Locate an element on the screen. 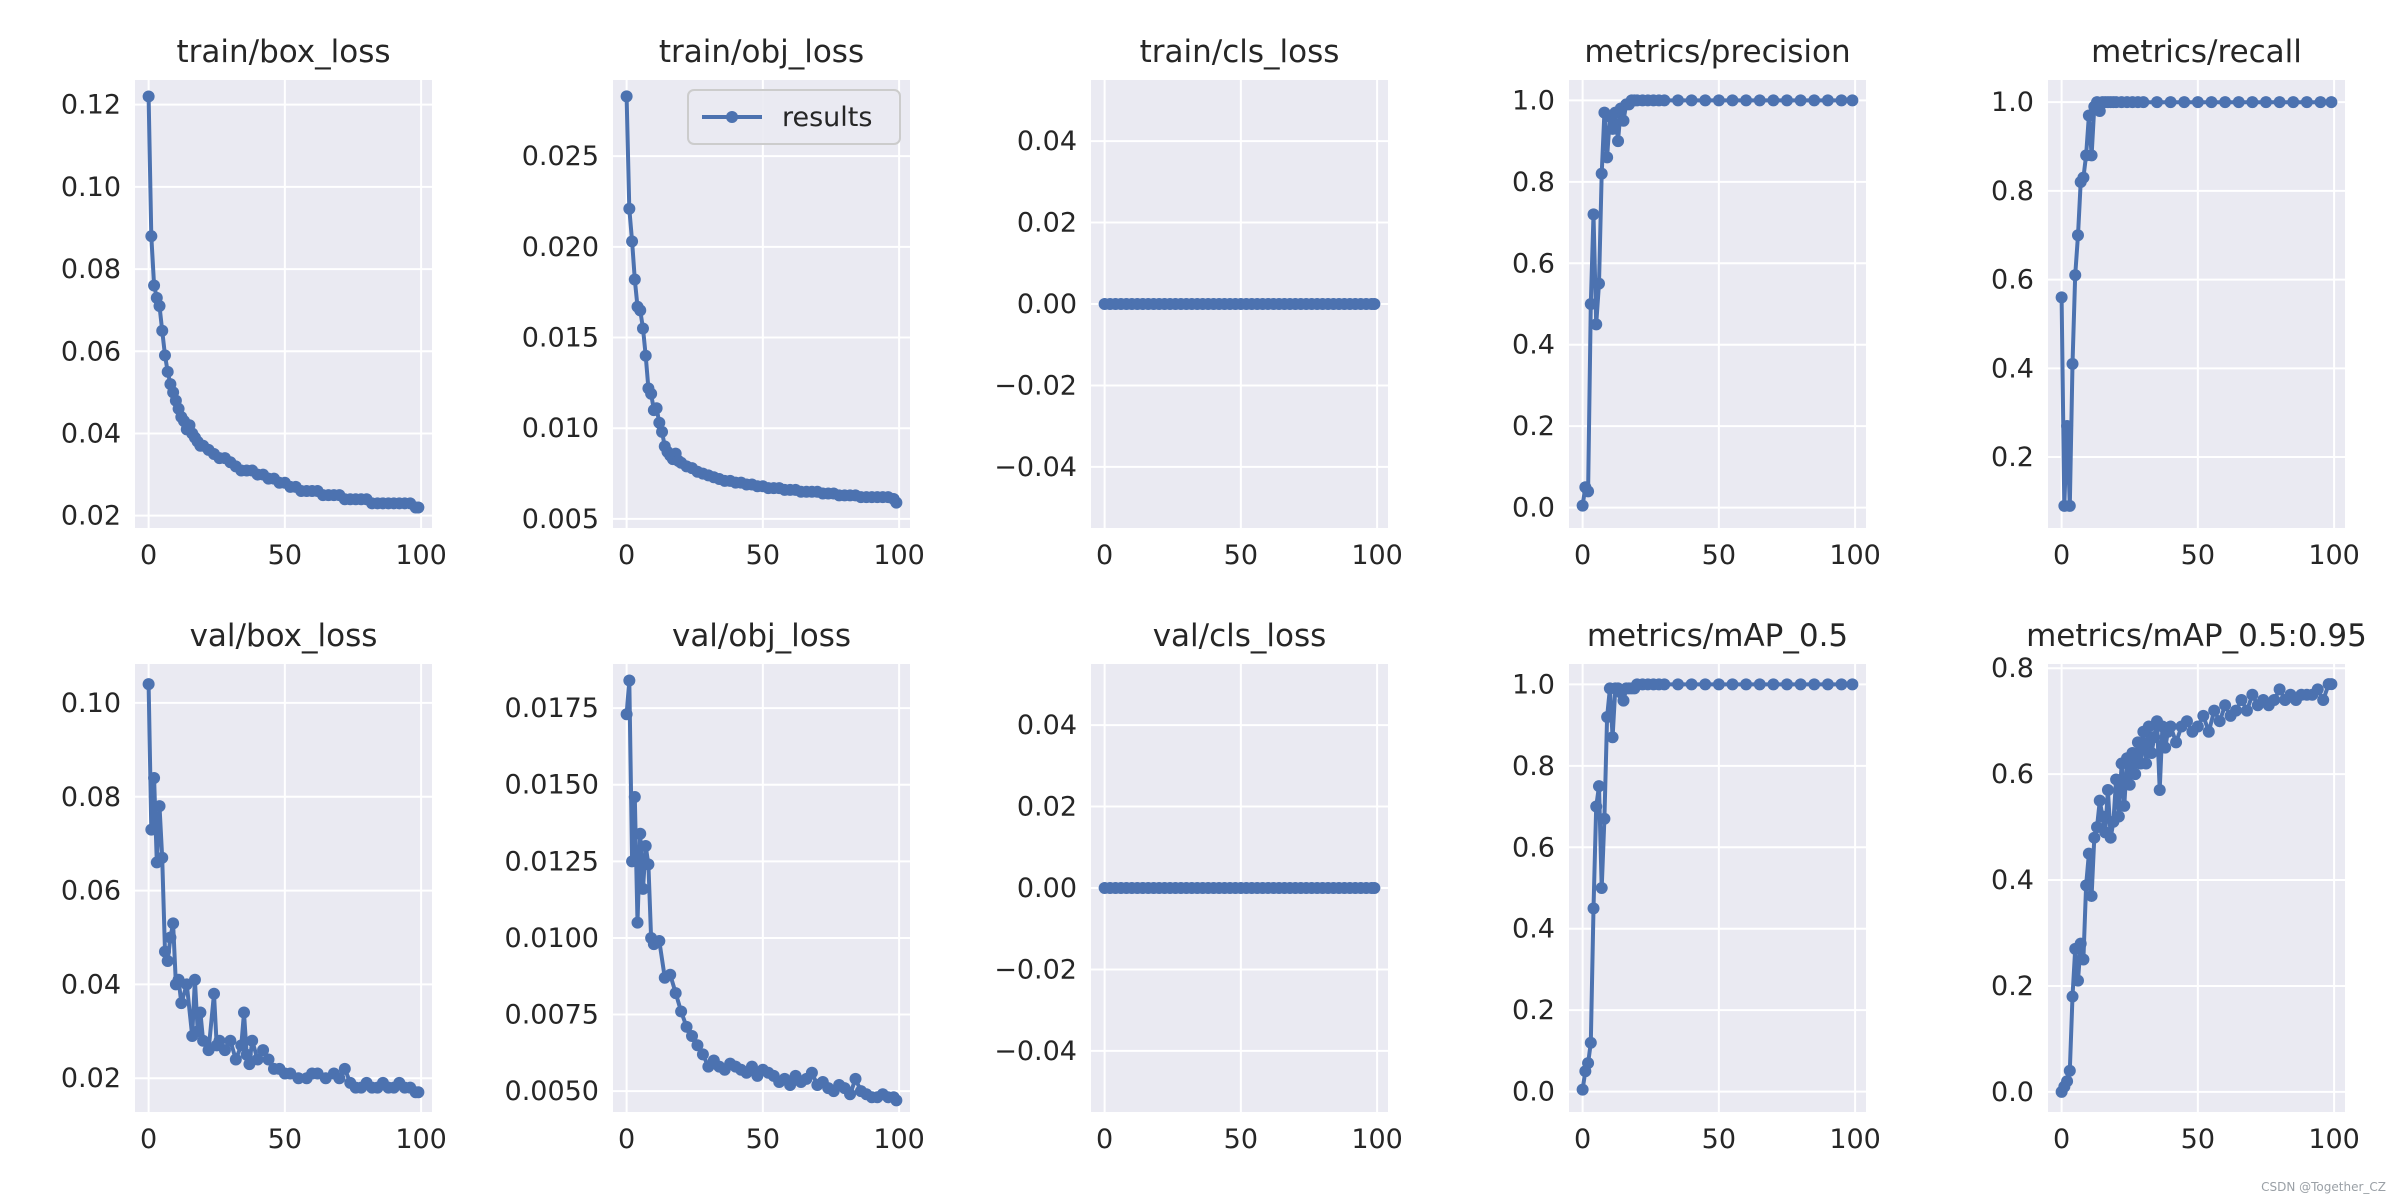  subplot-title: metrics/mAP_0.5:0.95 is located at coordinates (2196, 636).